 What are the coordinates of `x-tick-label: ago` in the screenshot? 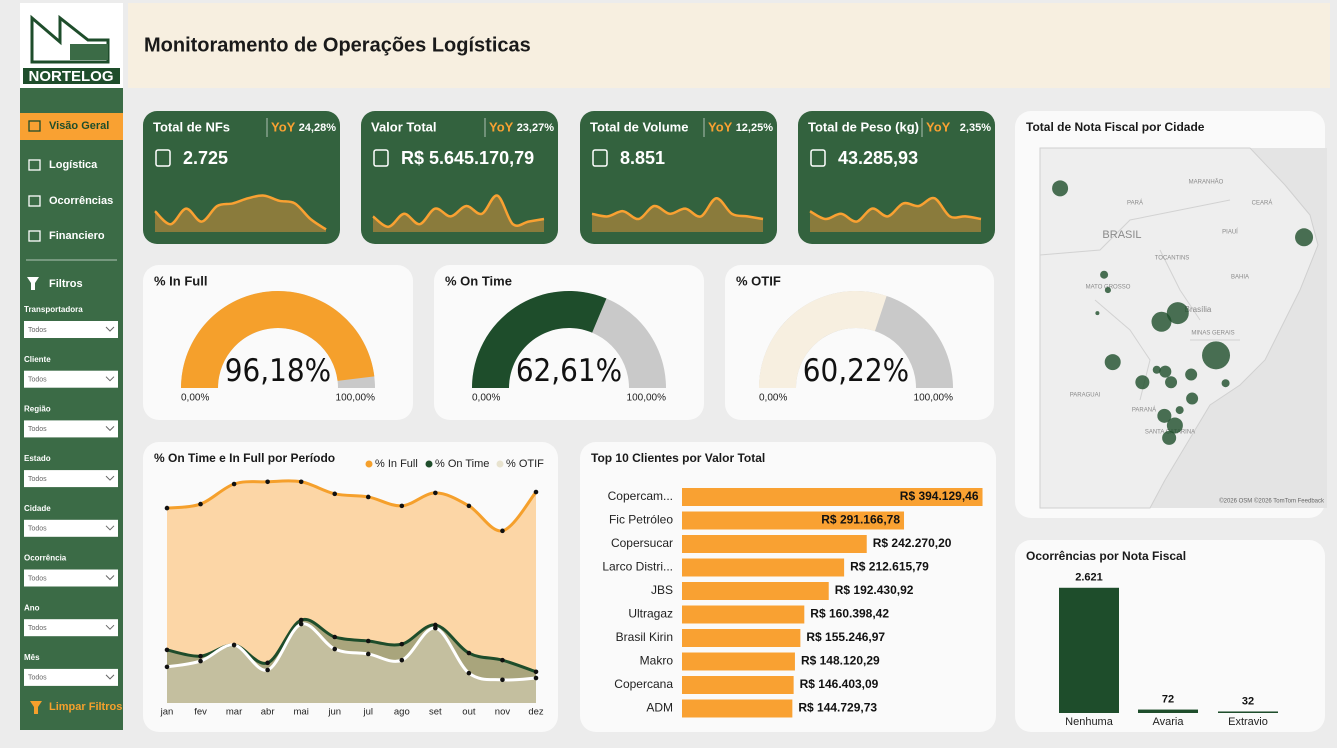 It's located at (402, 712).